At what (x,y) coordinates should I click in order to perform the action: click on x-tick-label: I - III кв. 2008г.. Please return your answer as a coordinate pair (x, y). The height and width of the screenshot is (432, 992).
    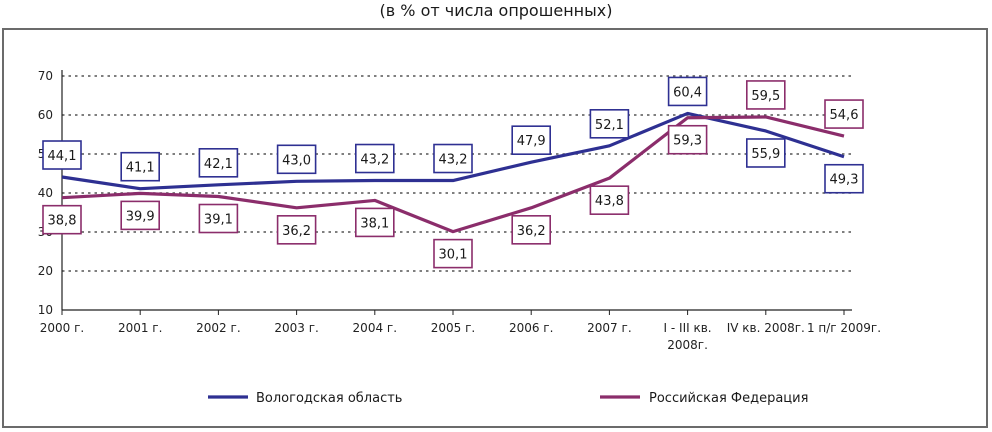
    Looking at the image, I should click on (688, 336).